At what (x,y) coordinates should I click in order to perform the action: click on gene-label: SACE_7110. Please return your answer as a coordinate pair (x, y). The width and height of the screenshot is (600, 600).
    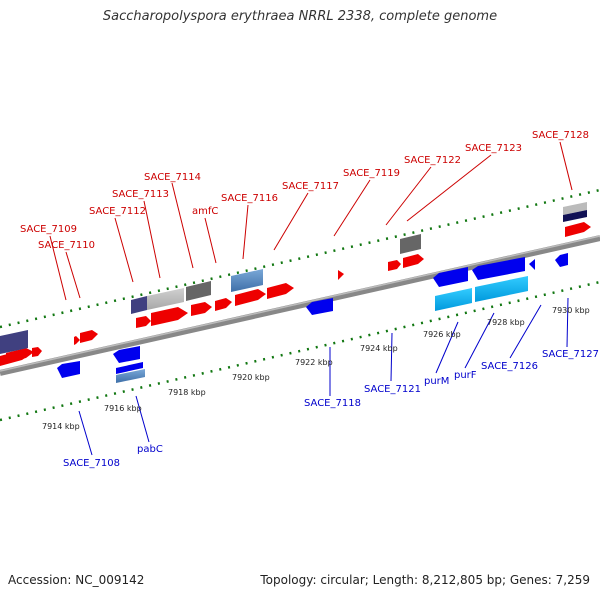
    Looking at the image, I should click on (66, 245).